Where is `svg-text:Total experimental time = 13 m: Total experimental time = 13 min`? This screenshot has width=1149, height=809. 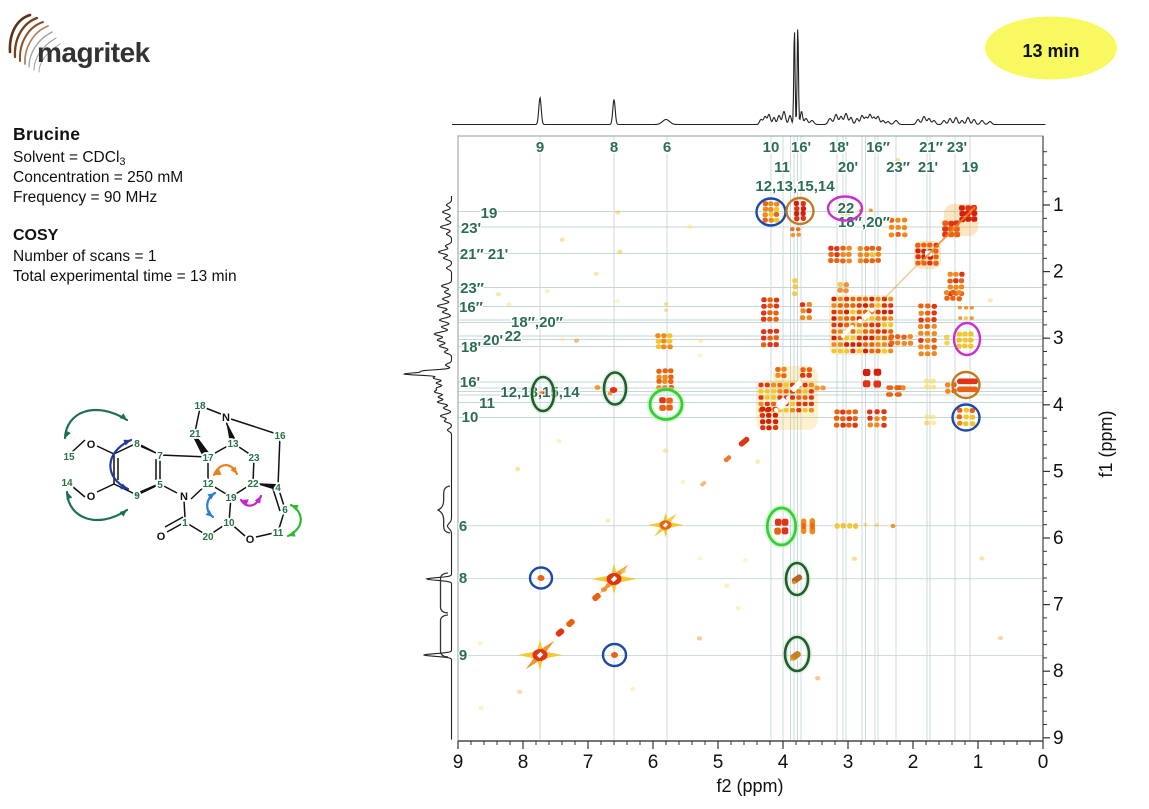 svg-text:Total experimental time = 13 m: Total experimental time = 13 min is located at coordinates (125, 276).